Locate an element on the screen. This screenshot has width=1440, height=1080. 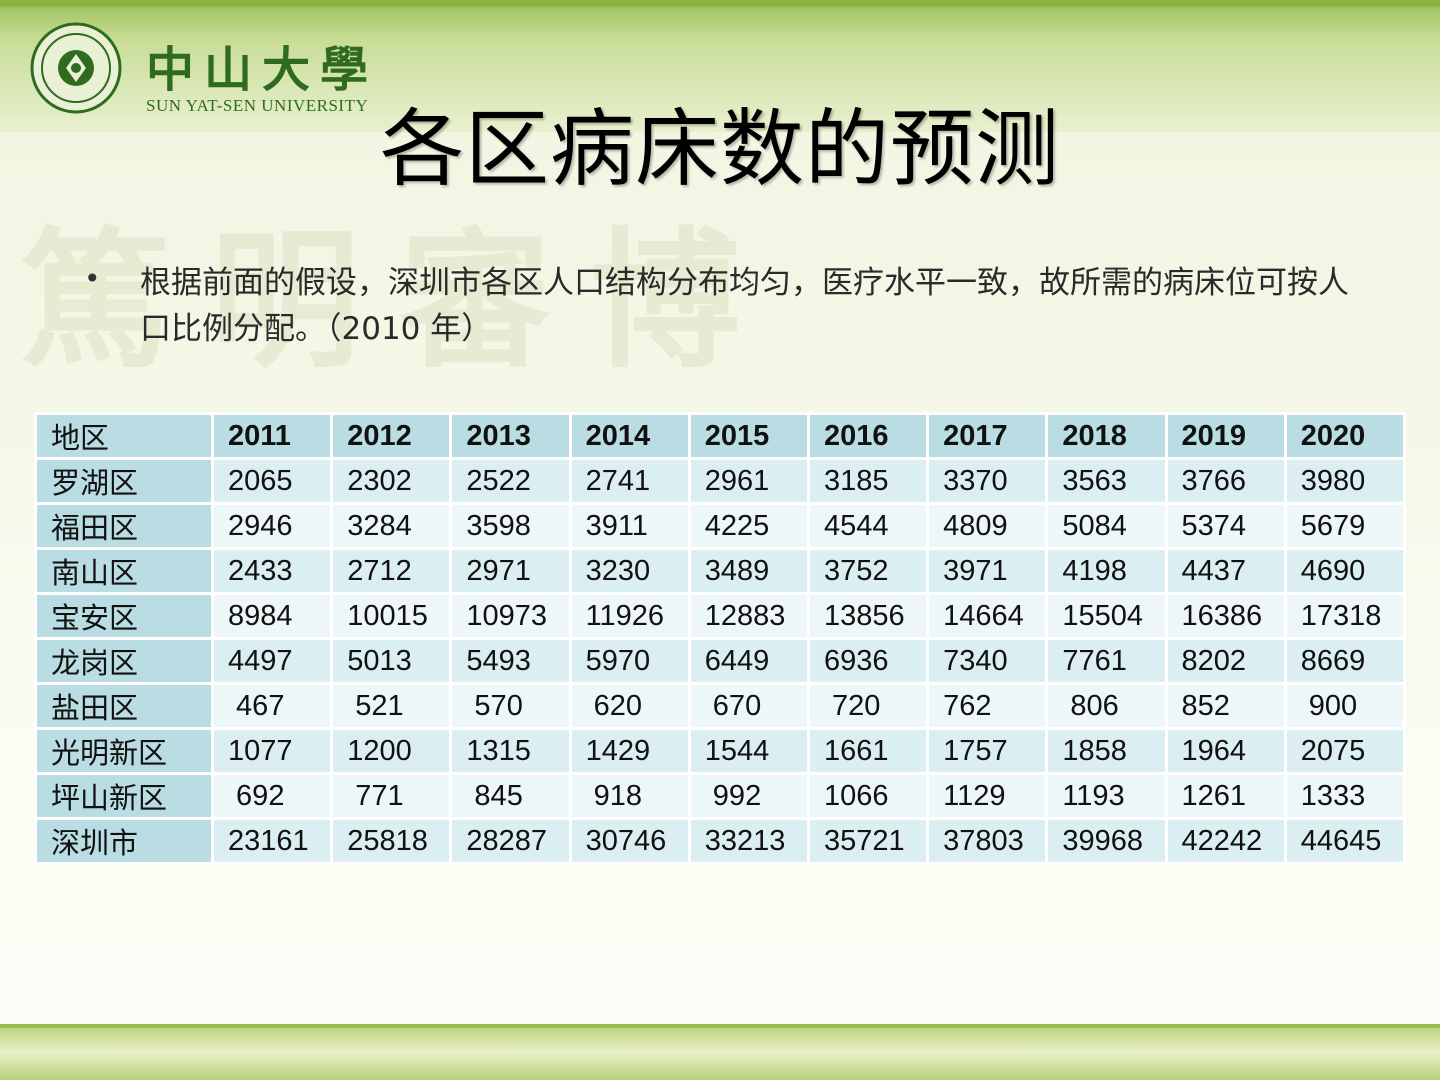
bed-count-cell: 28287 is located at coordinates (510, 841).